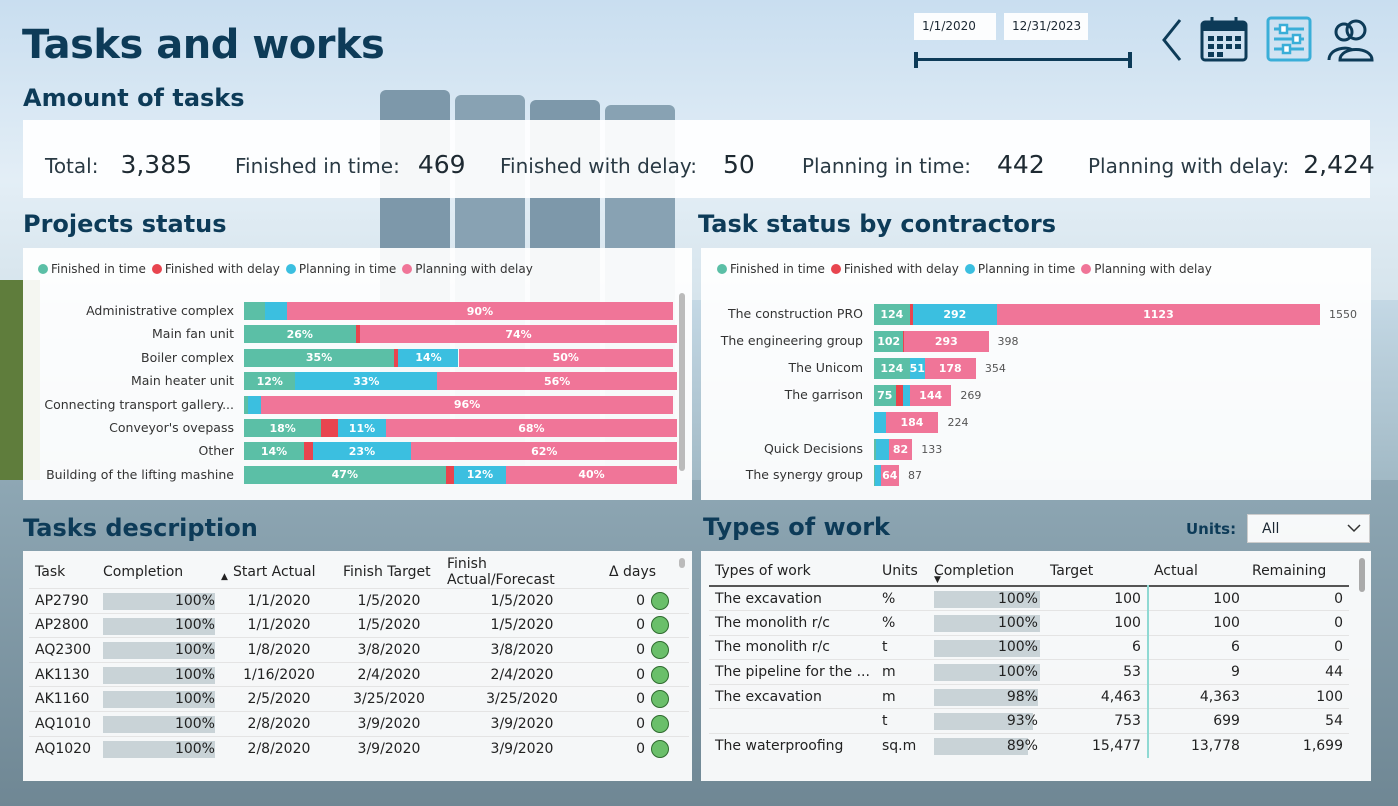  I want to click on table-row: AK1130 100% 1/16/2020 2/4/2020 2/4/2020 0, so click(359, 674).